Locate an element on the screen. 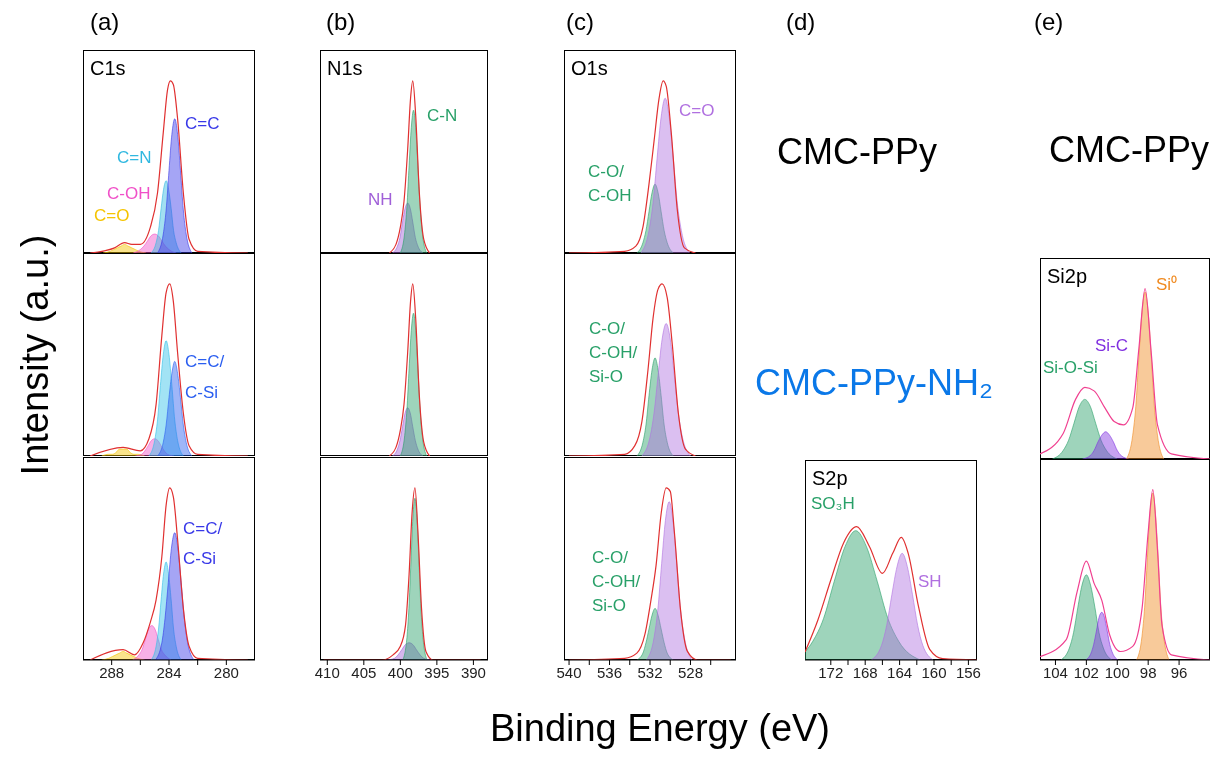 The width and height of the screenshot is (1223, 765). x-tick-label: 410 is located at coordinates (327, 672).